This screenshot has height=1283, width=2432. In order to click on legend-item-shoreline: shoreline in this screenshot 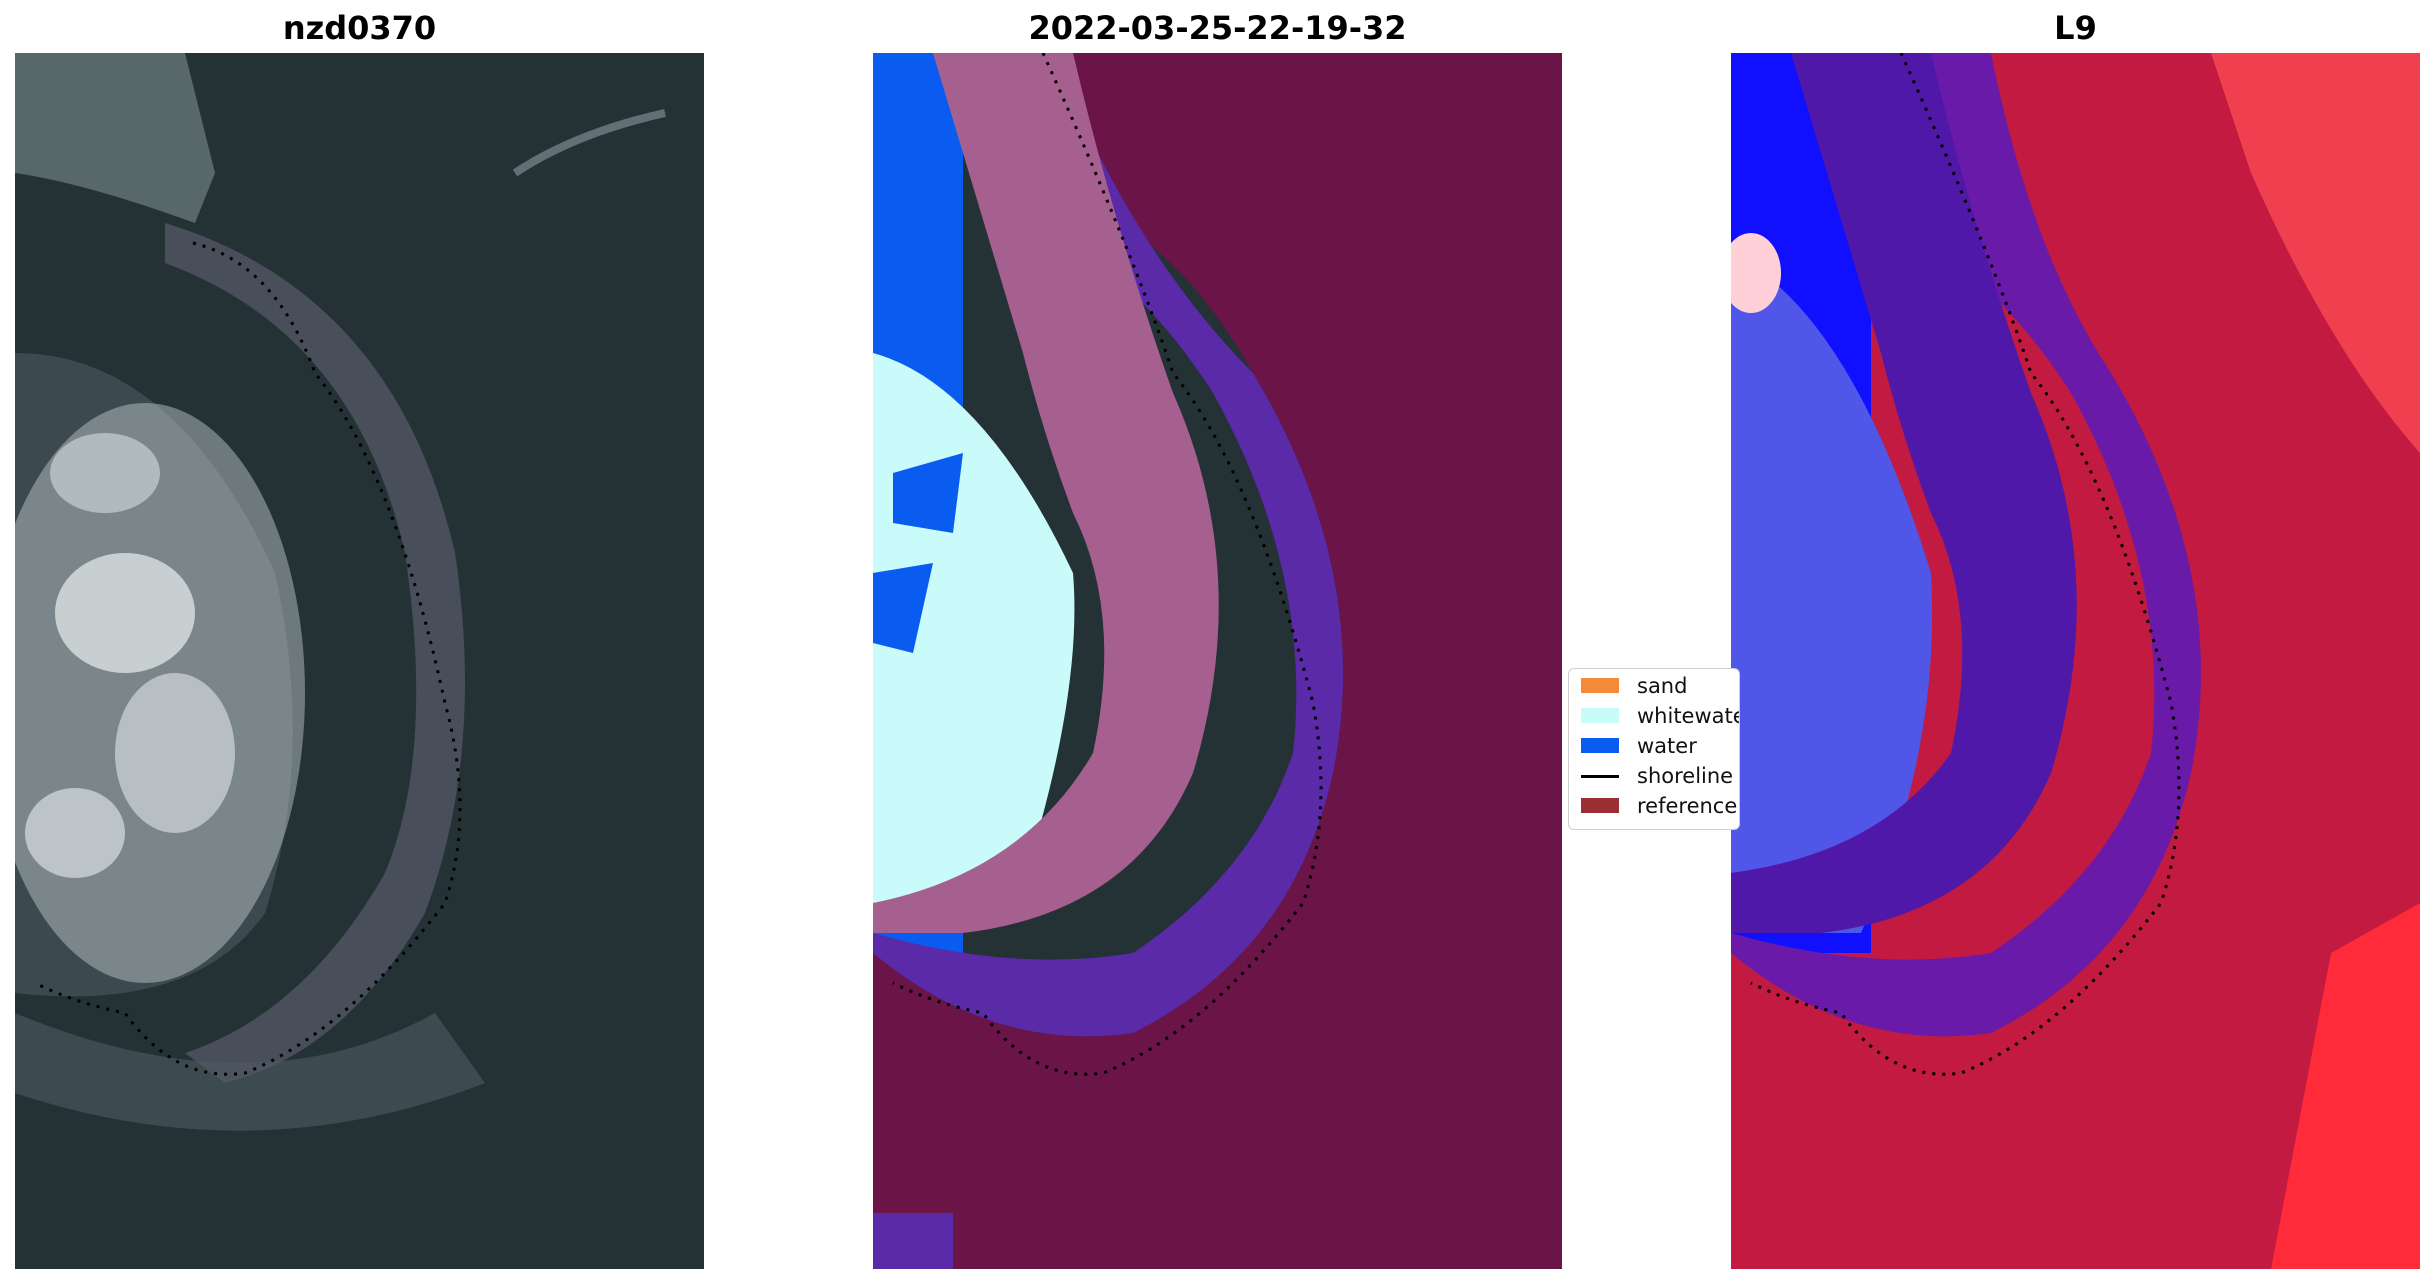, I will do `click(1654, 776)`.